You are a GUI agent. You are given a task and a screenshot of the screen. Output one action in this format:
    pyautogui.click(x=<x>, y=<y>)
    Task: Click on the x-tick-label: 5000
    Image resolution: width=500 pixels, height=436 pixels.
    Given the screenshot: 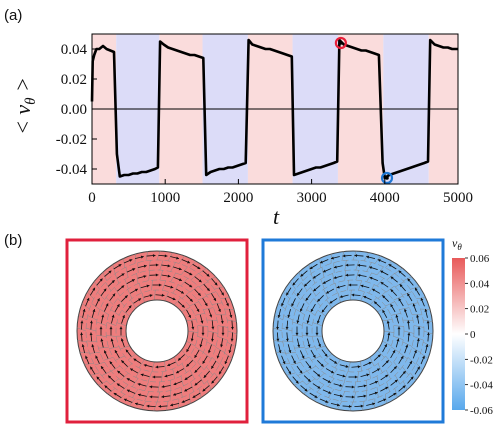 What is the action you would take?
    pyautogui.click(x=458, y=198)
    